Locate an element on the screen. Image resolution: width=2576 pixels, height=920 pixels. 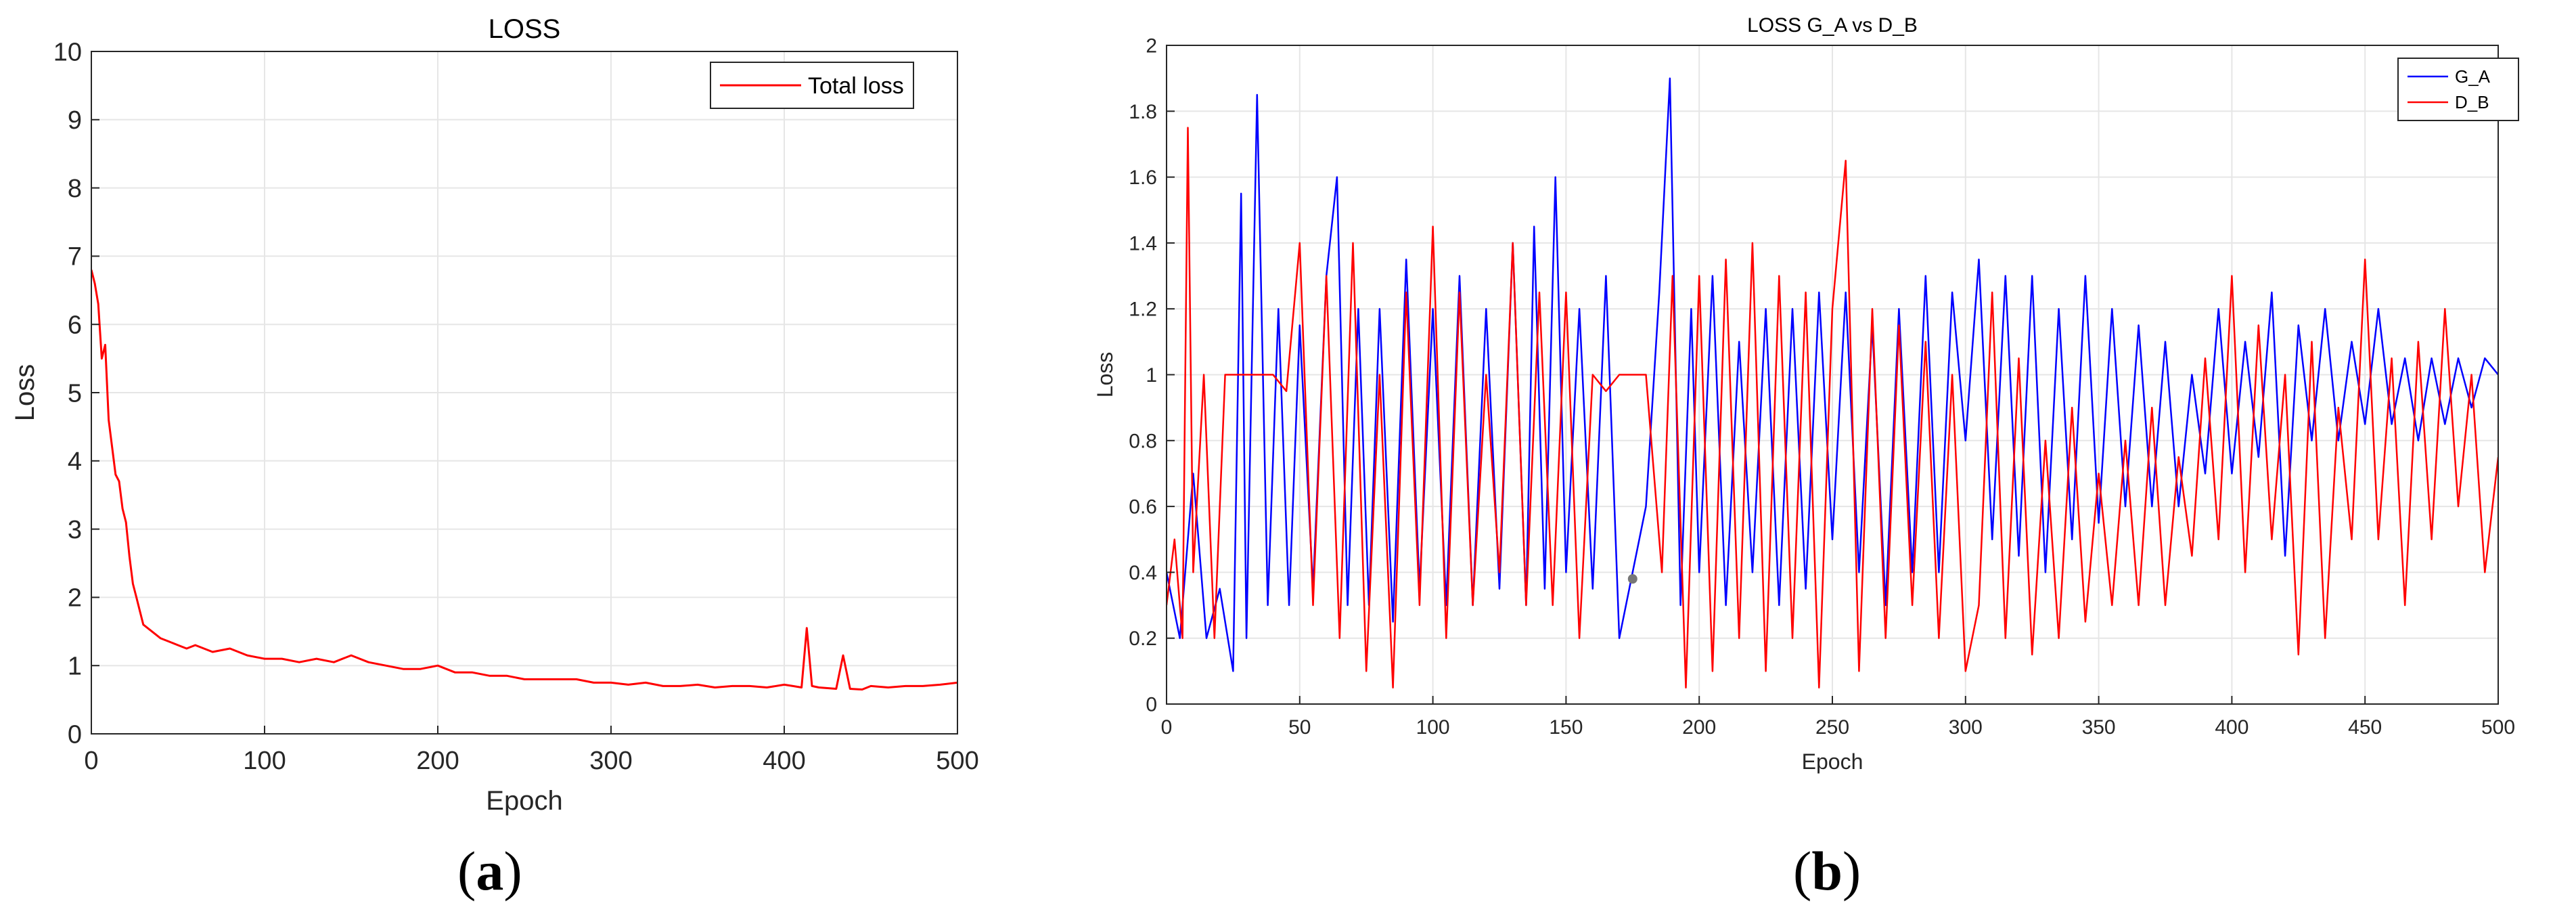
panel-label-b-open: ( is located at coordinates (1803, 871).